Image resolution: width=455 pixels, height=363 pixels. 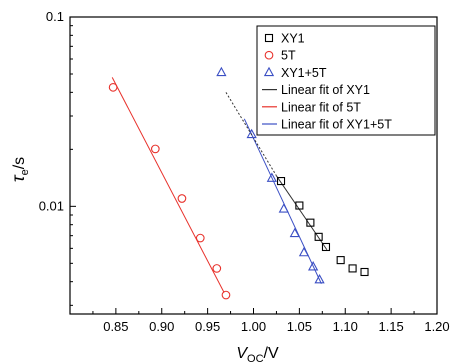 I want to click on y-axis-title: τe/s, so click(x=19, y=169).